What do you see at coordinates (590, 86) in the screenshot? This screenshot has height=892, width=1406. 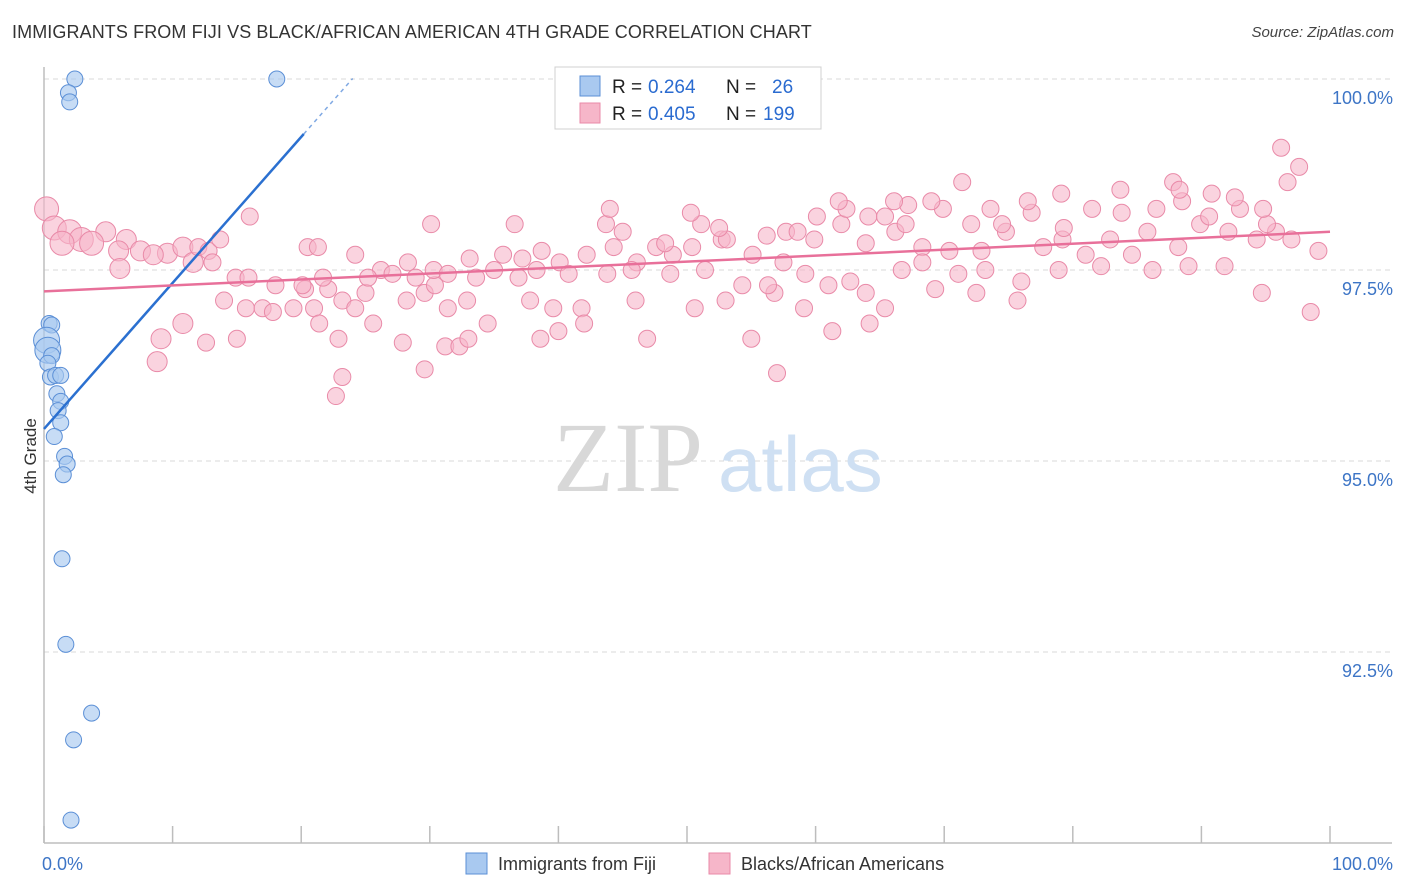 I see `stats-swatch-blue` at bounding box center [590, 86].